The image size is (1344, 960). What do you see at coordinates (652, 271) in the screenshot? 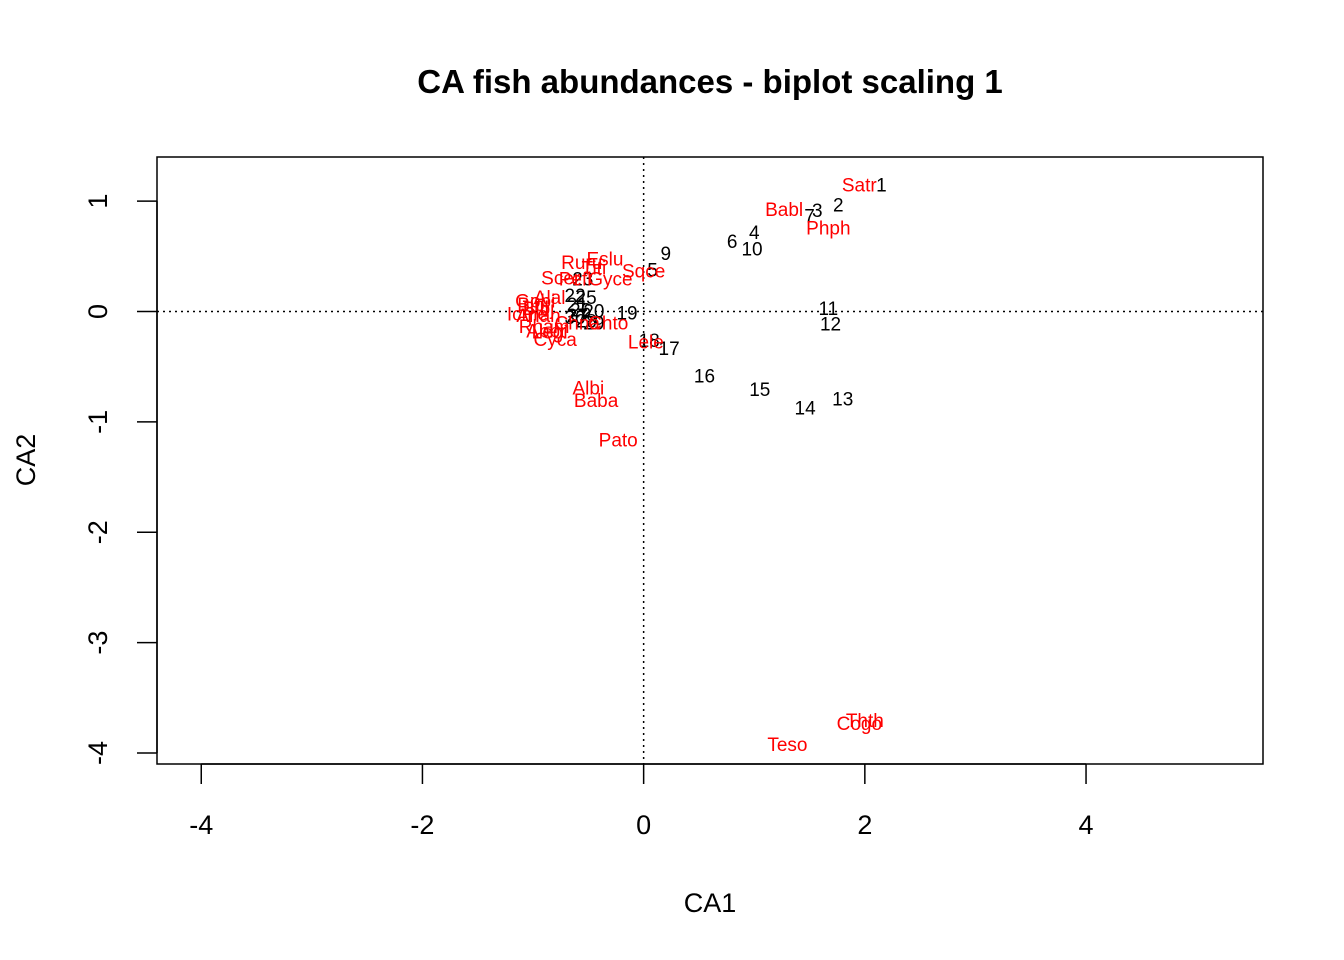
I see `site-label: 5` at bounding box center [652, 271].